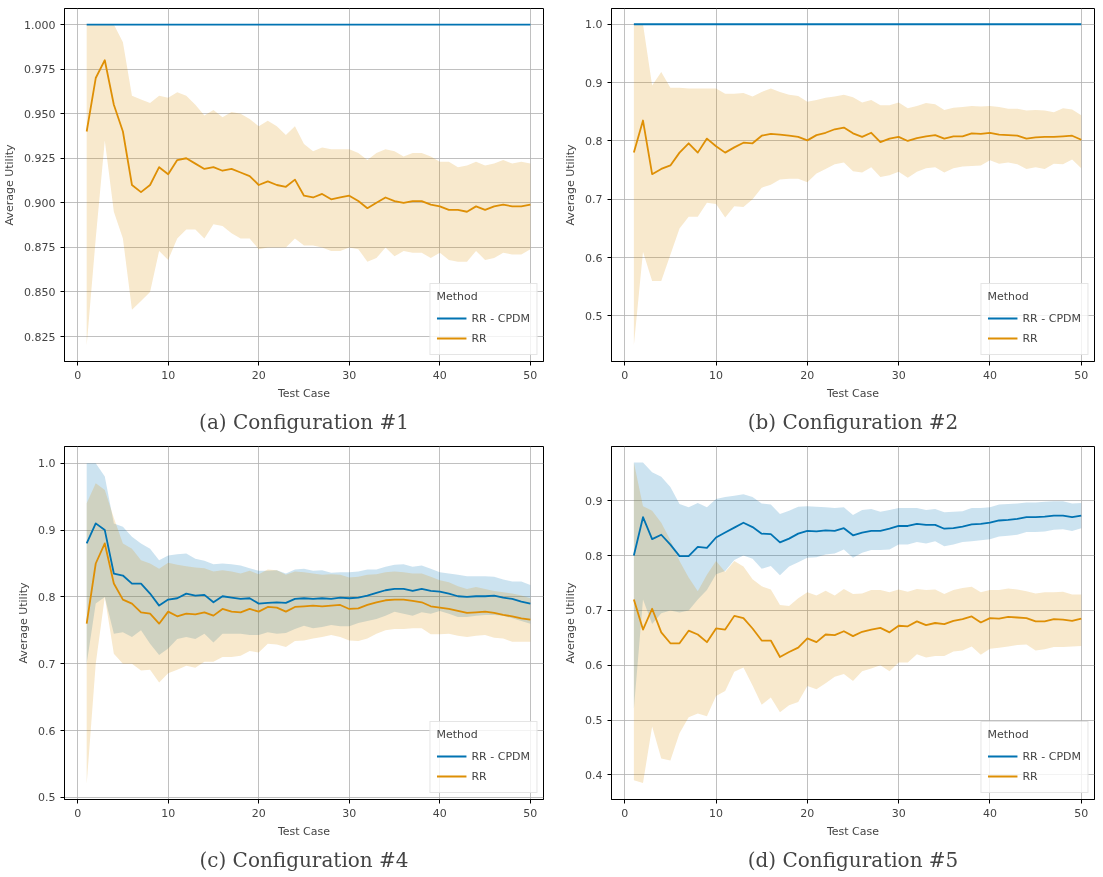  What do you see at coordinates (40, 203) in the screenshot?
I see `y-tick-label: 0.900` at bounding box center [40, 203].